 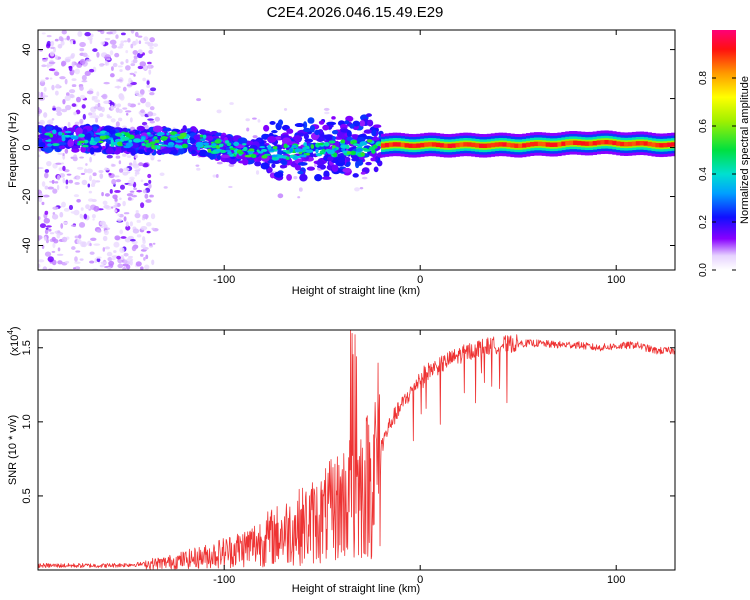 I want to click on spectrogram-x-tick-label: 100, so click(x=616, y=280).